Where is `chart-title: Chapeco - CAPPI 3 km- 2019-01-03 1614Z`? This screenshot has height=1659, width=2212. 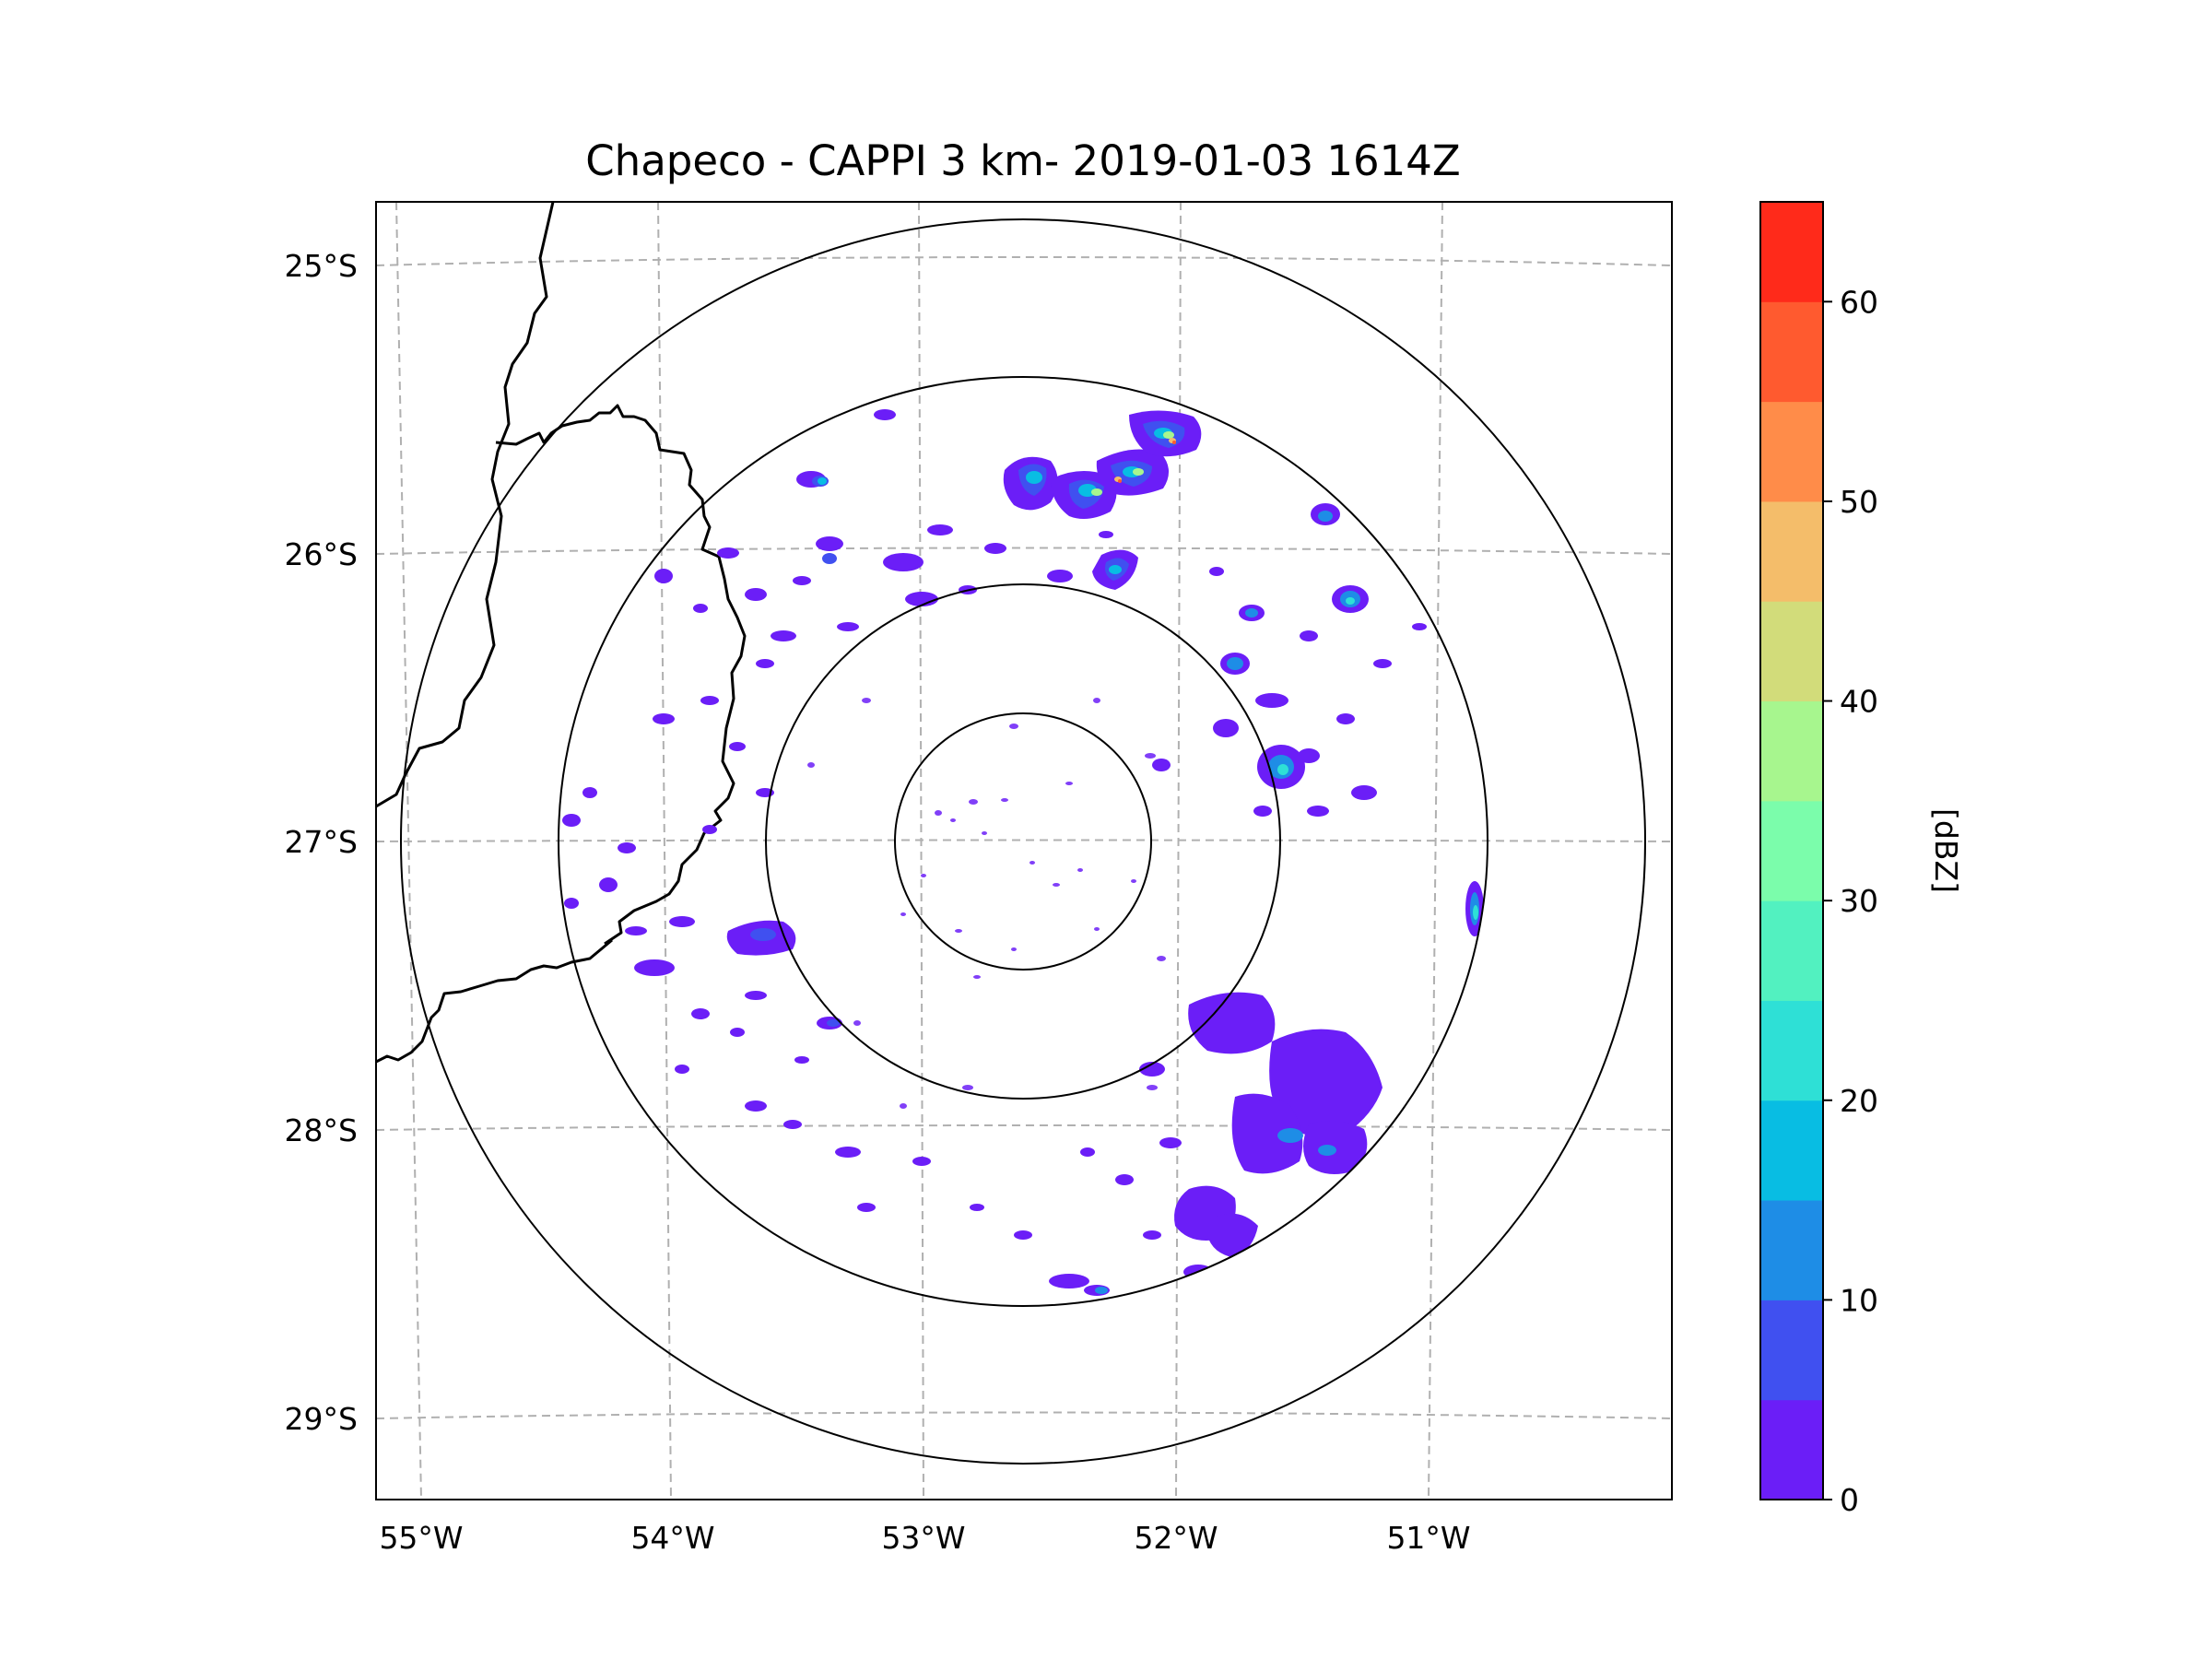
chart-title: Chapeco - CAPPI 3 km- 2019-01-03 1614Z is located at coordinates (1022, 160).